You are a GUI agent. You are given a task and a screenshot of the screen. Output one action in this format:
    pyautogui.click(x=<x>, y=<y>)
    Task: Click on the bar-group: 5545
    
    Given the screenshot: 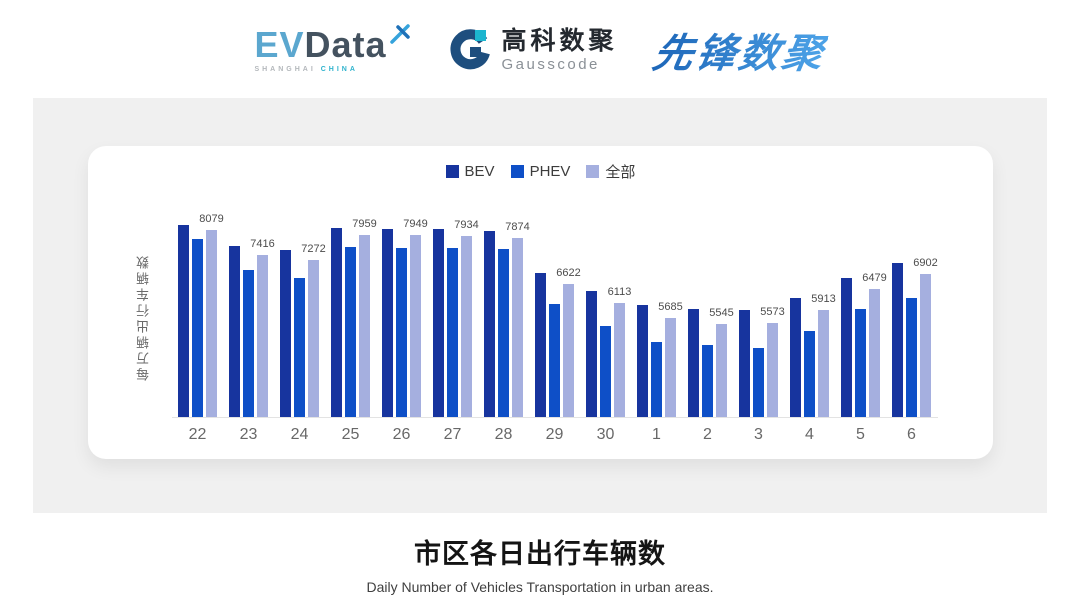 What is the action you would take?
    pyautogui.click(x=708, y=316)
    